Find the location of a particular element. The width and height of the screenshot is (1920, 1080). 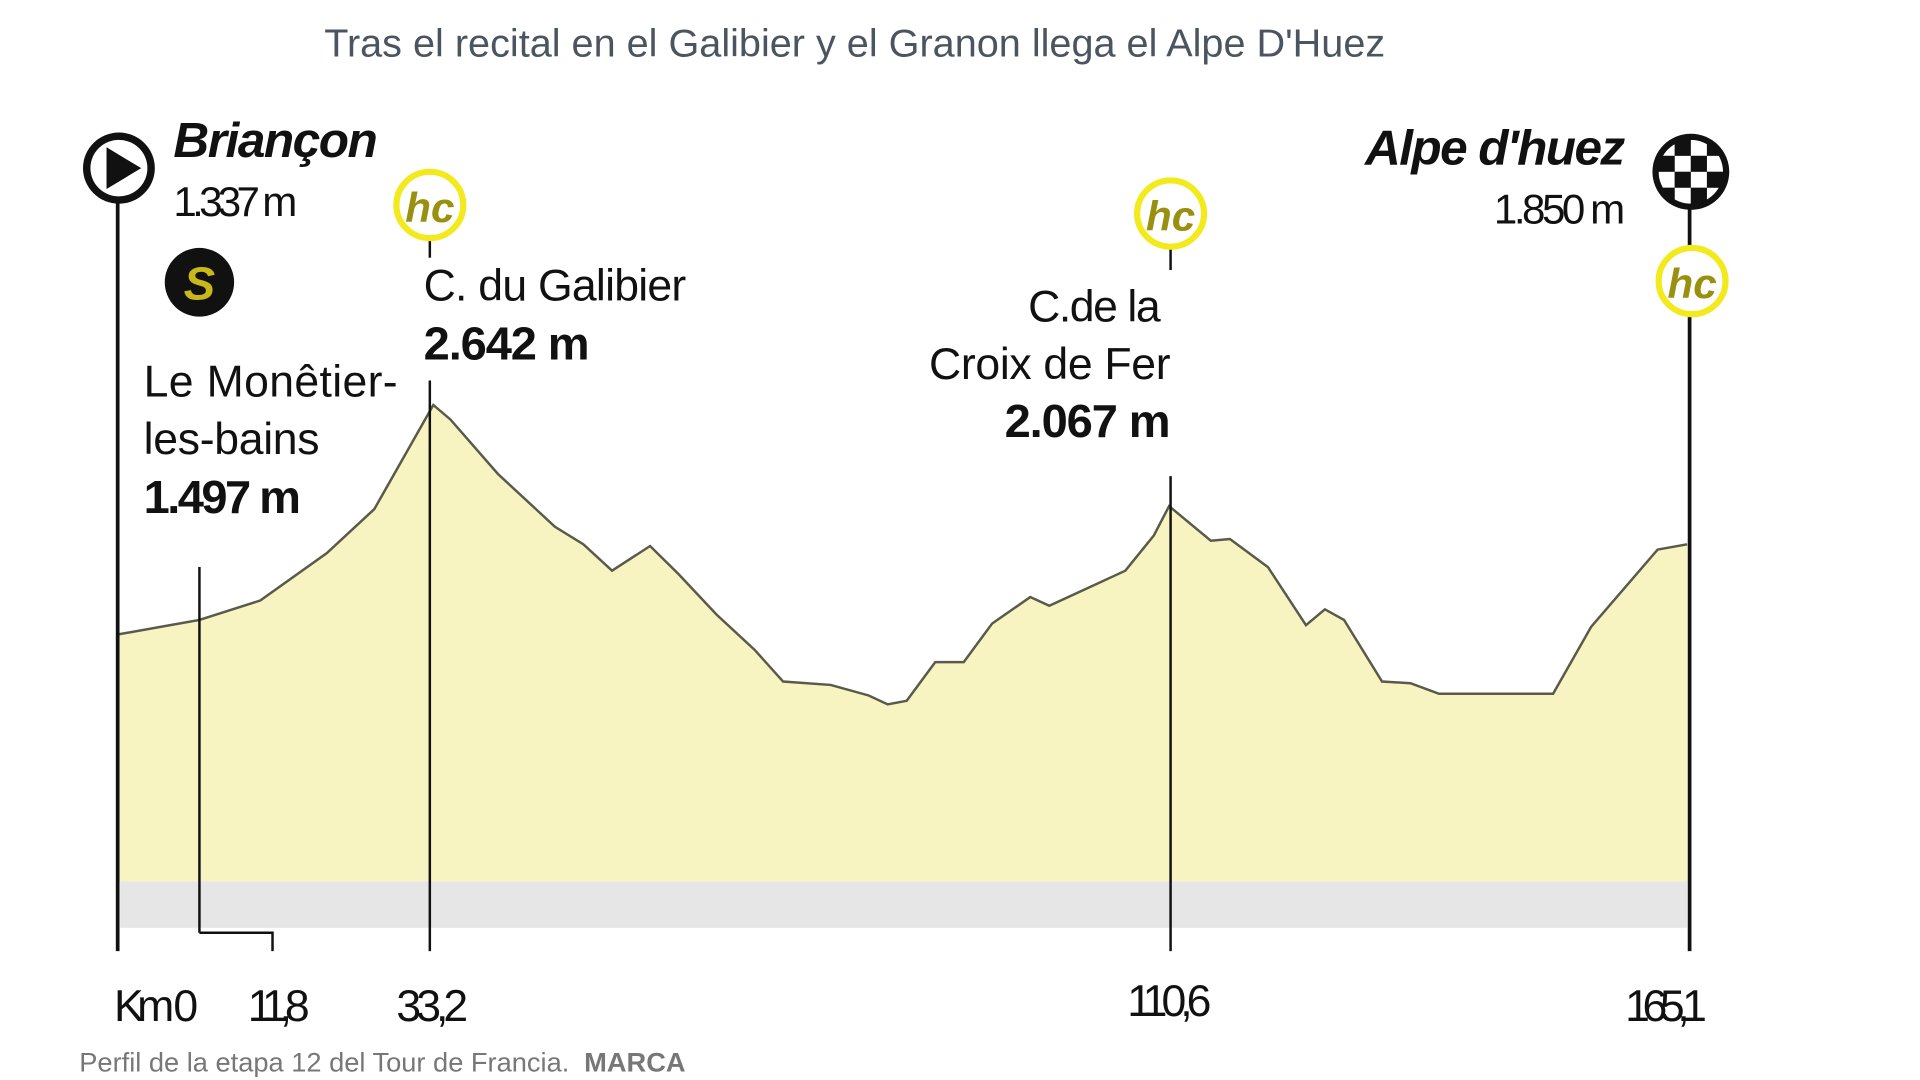

base-band is located at coordinates (904, 904).